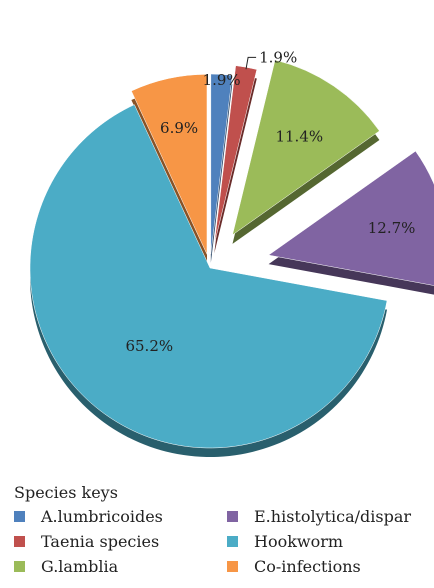 The height and width of the screenshot is (588, 434). I want to click on legend-item-a-lumbricoides: A.lumbricoides, so click(120, 516).